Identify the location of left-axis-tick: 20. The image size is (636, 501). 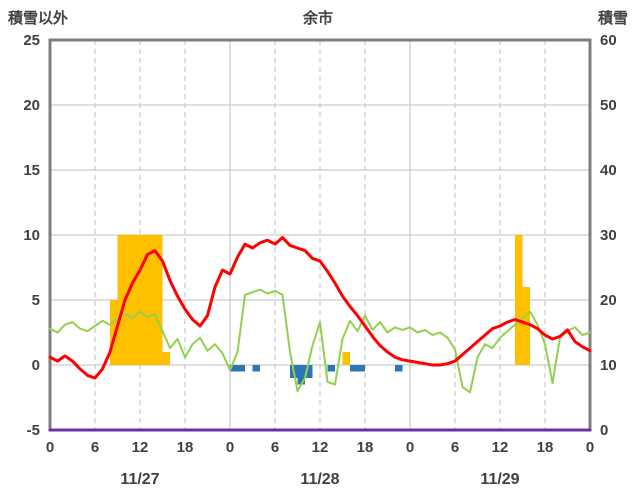
(31, 105).